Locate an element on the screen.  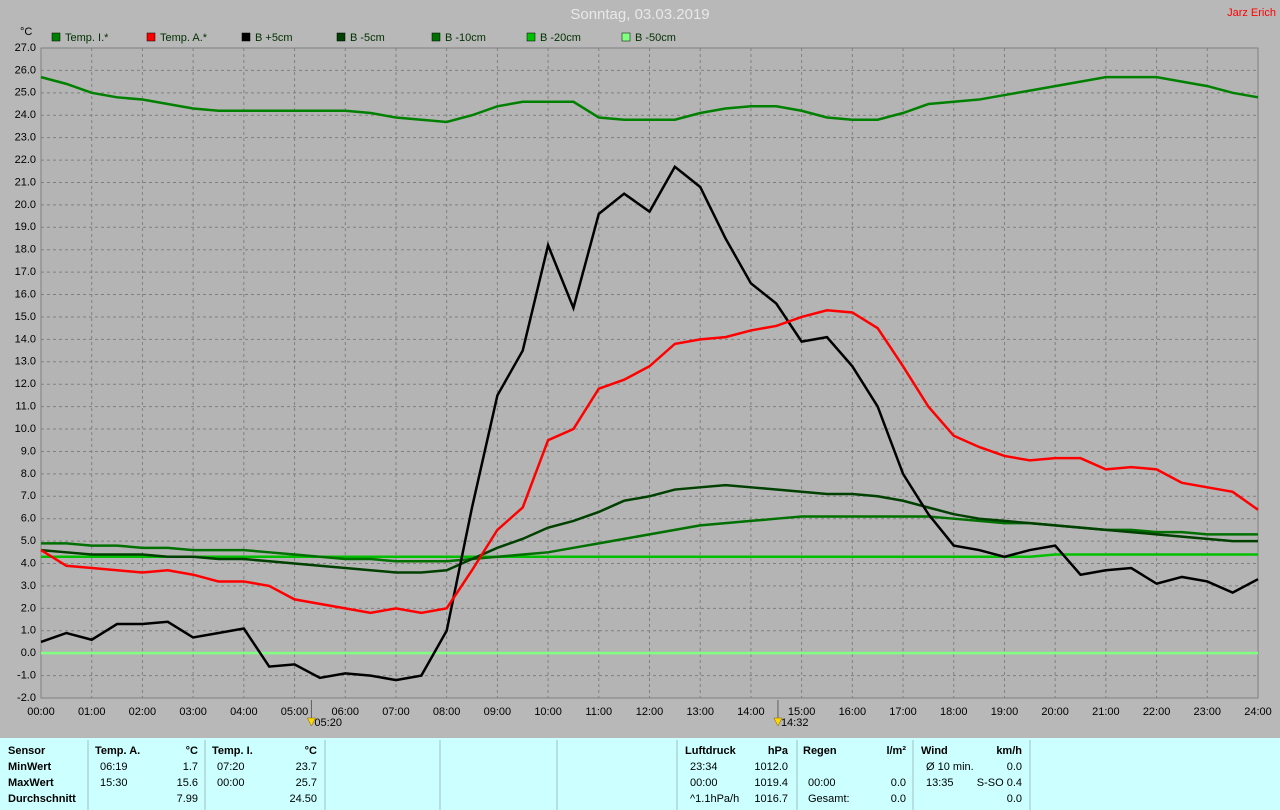
y-tick-label: 21.0 is located at coordinates (25, 182).